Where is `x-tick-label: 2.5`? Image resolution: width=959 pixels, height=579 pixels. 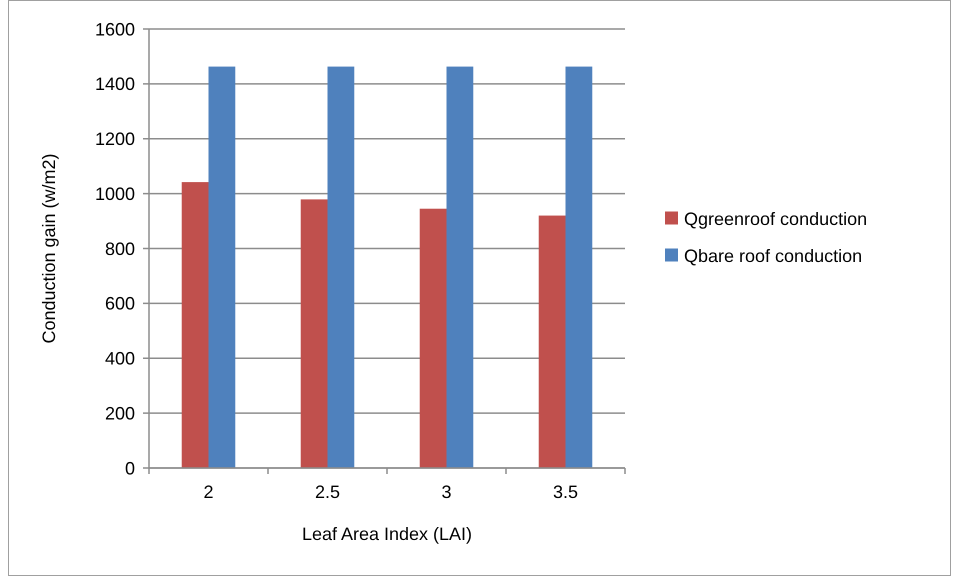
x-tick-label: 2.5 is located at coordinates (327, 492).